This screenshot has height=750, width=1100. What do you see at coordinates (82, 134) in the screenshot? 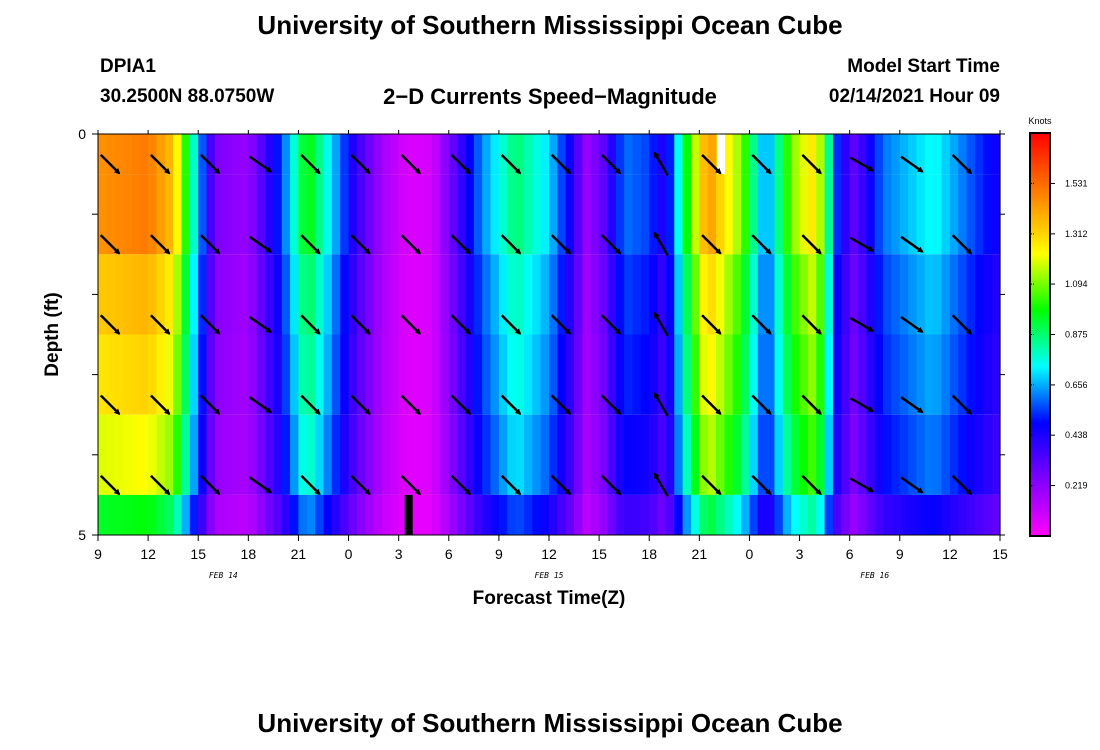
I see `y-tick-label: 0` at bounding box center [82, 134].